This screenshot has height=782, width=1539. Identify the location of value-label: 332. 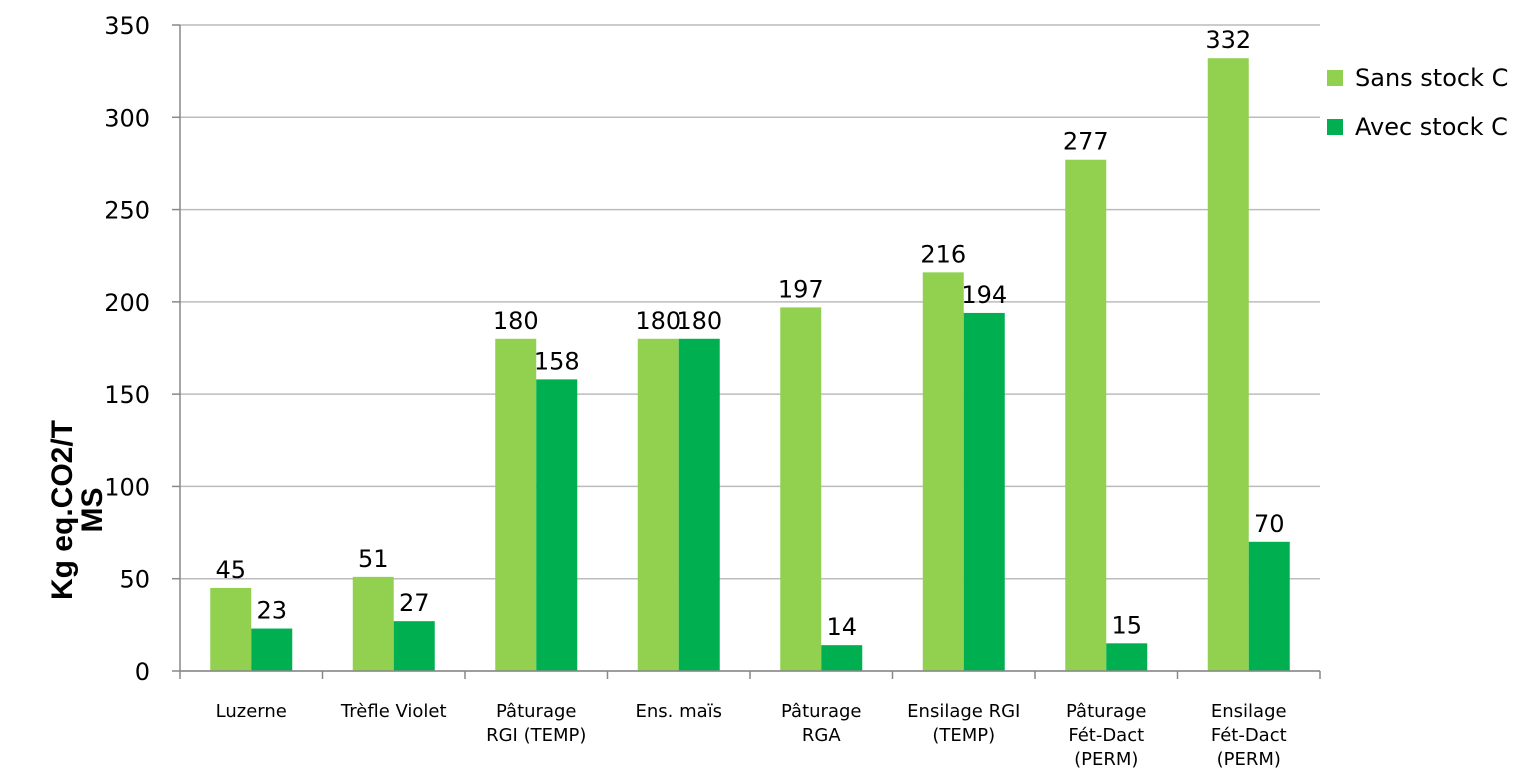
(1228, 40).